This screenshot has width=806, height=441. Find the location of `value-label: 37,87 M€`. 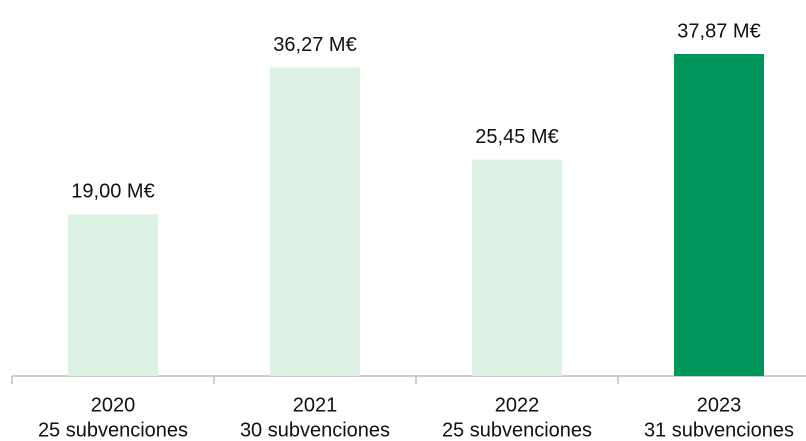

value-label: 37,87 M€ is located at coordinates (718, 31).